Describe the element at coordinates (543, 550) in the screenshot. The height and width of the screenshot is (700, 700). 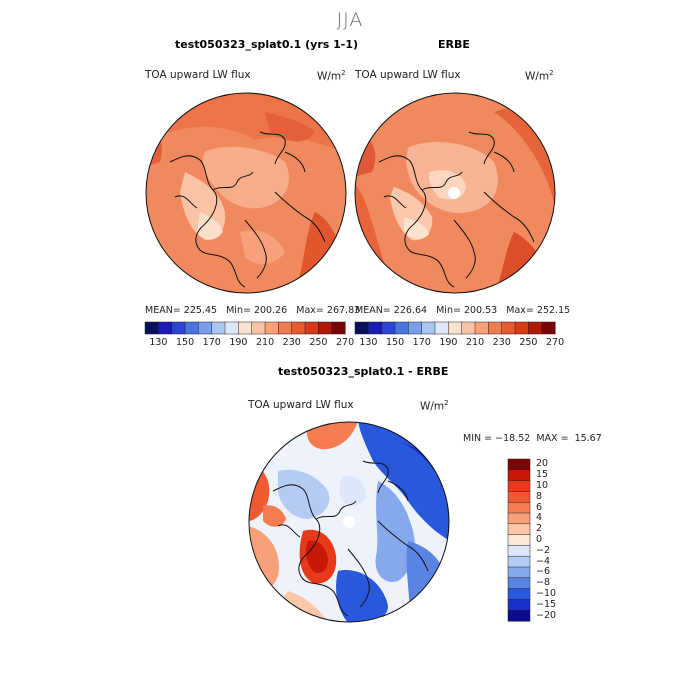
I see `diff-colorbar-tick-label: −2` at that location.